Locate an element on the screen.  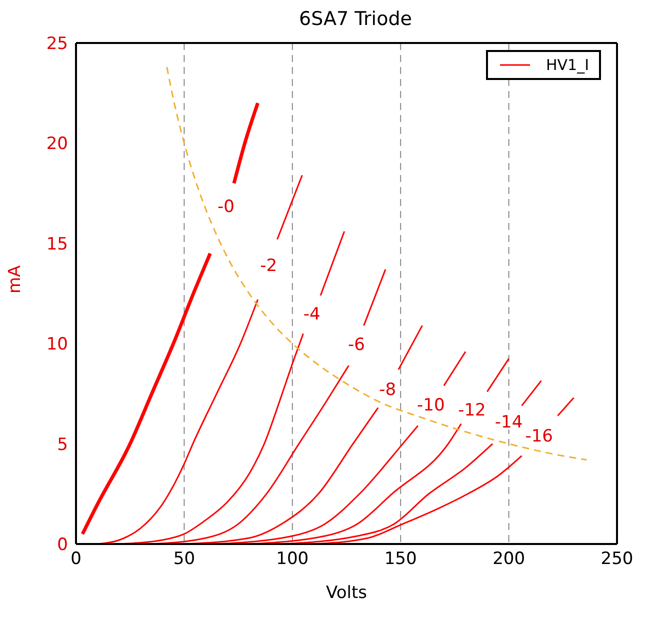
annotation: -12 is located at coordinates (472, 410).